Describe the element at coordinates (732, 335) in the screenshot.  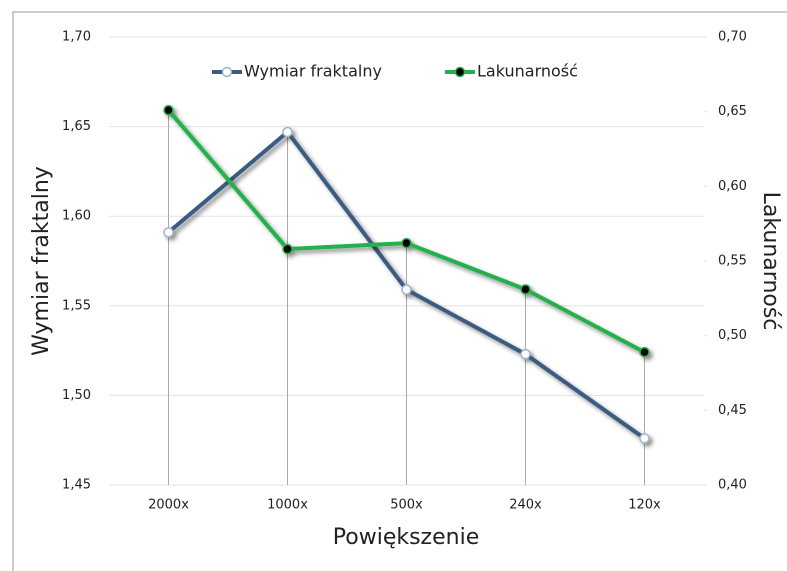
I see `y2-tick-label: 0,50` at that location.